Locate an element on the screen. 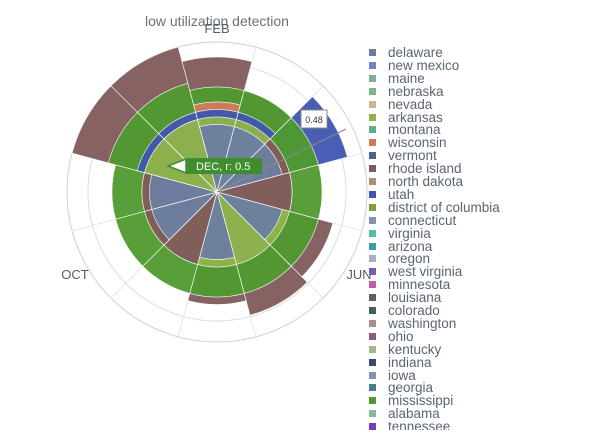 This screenshot has height=440, width=605. angular-label-feb: FEB is located at coordinates (216, 28).